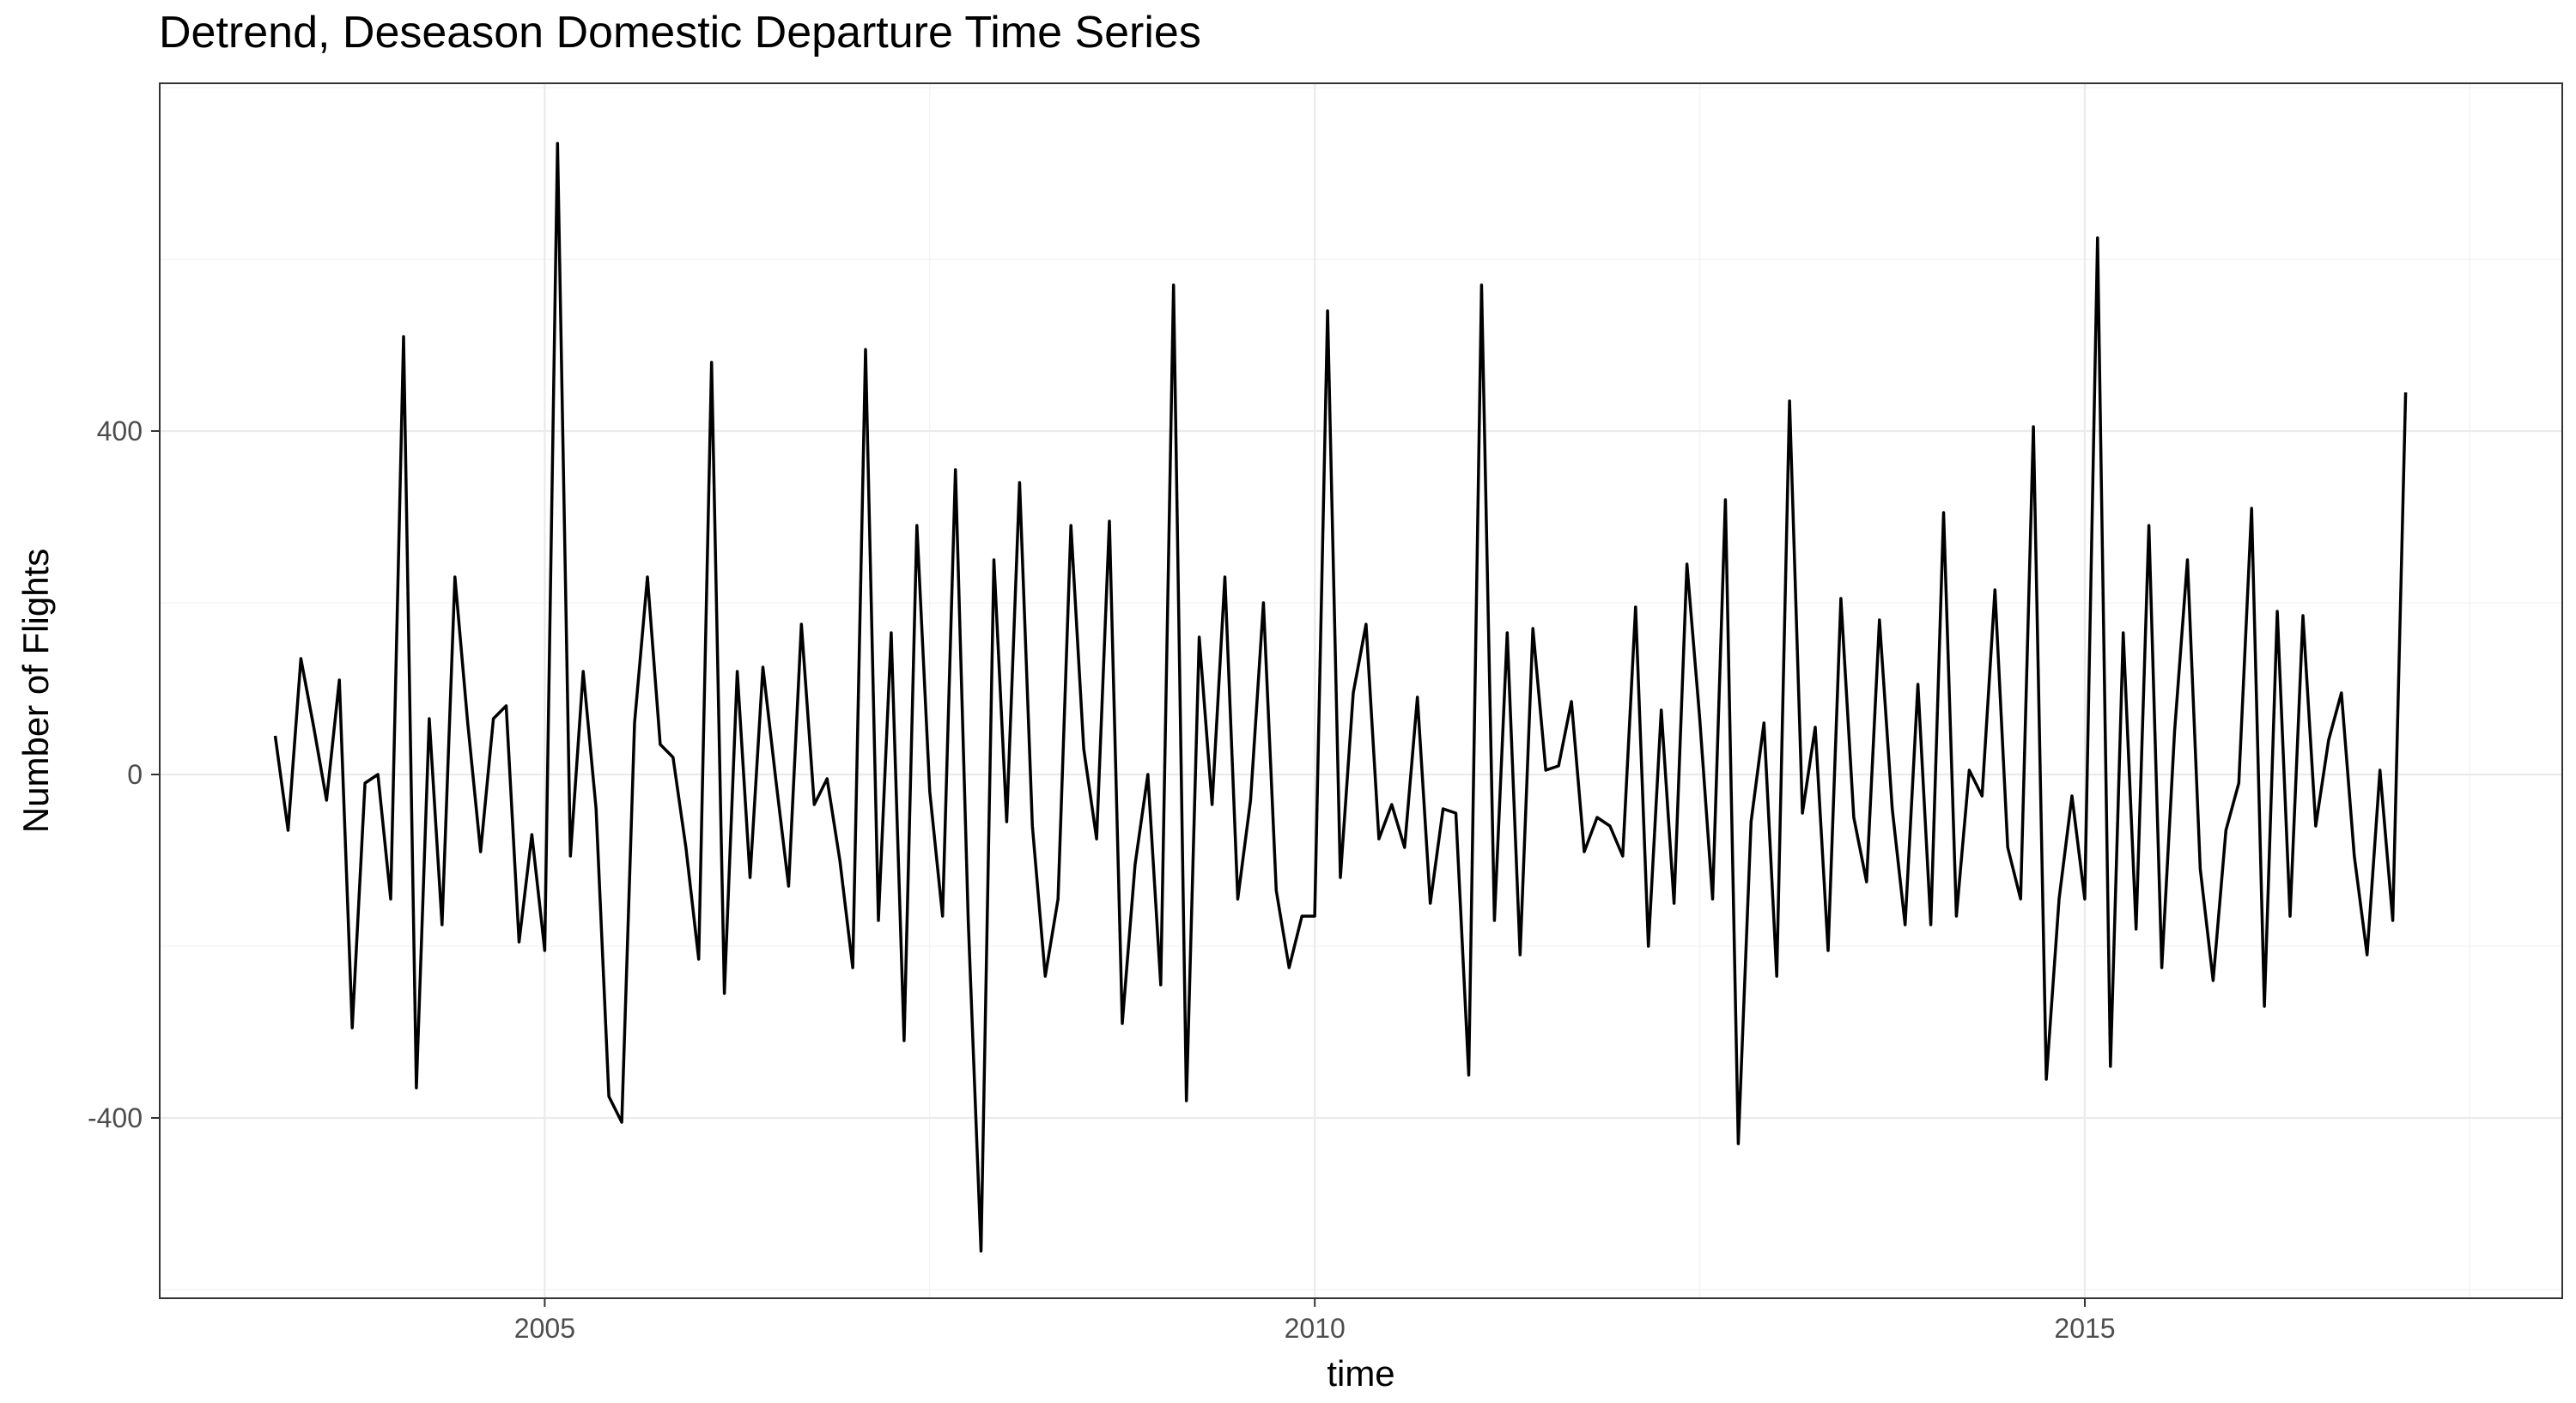 Image resolution: width=2576 pixels, height=1403 pixels. What do you see at coordinates (1360, 1373) in the screenshot?
I see `x-axis-title: time` at bounding box center [1360, 1373].